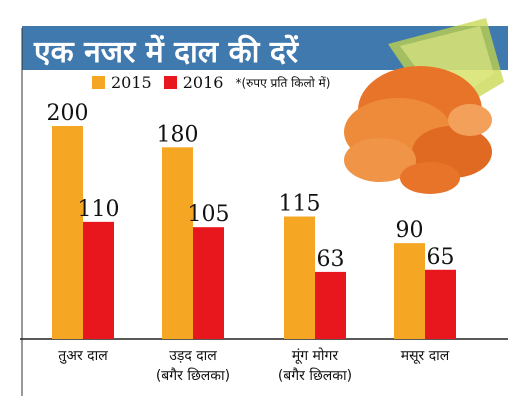  Describe the element at coordinates (315, 375) in the screenshot. I see `category-label-2-1: (बगैर छिलका)` at that location.